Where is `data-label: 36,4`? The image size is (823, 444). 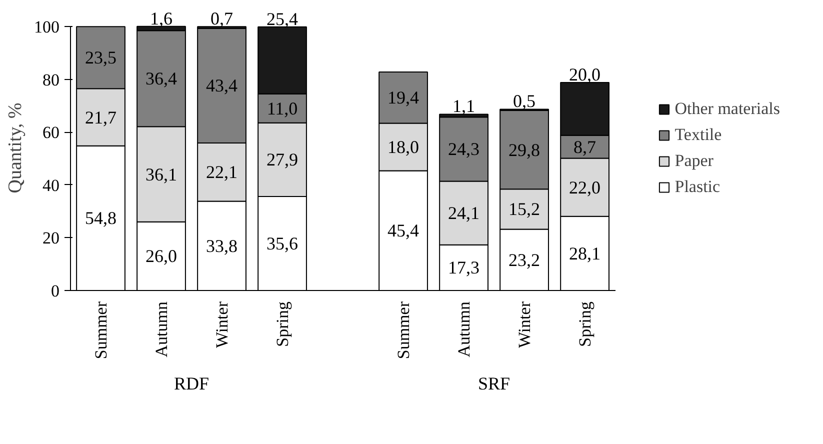
data-label: 36,4 is located at coordinates (162, 78).